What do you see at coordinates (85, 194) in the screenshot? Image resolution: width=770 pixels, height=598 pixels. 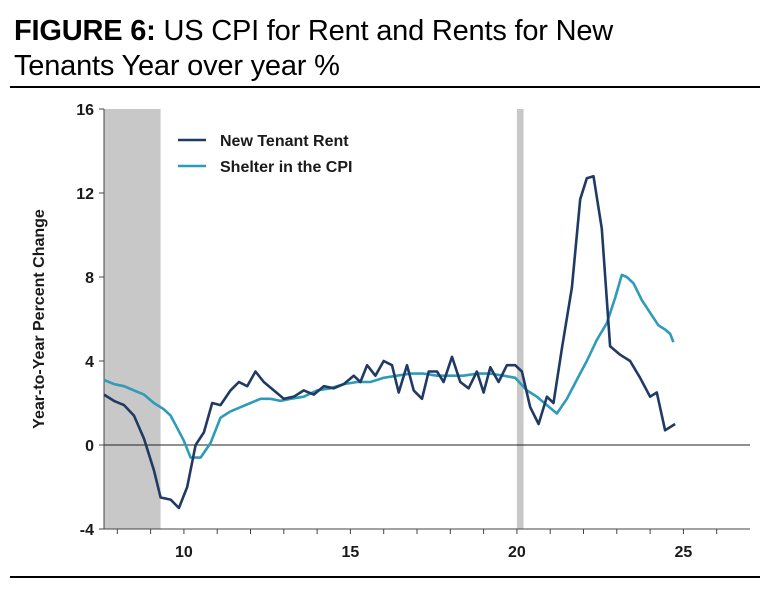 I see `y-tick-label: 12` at bounding box center [85, 194].